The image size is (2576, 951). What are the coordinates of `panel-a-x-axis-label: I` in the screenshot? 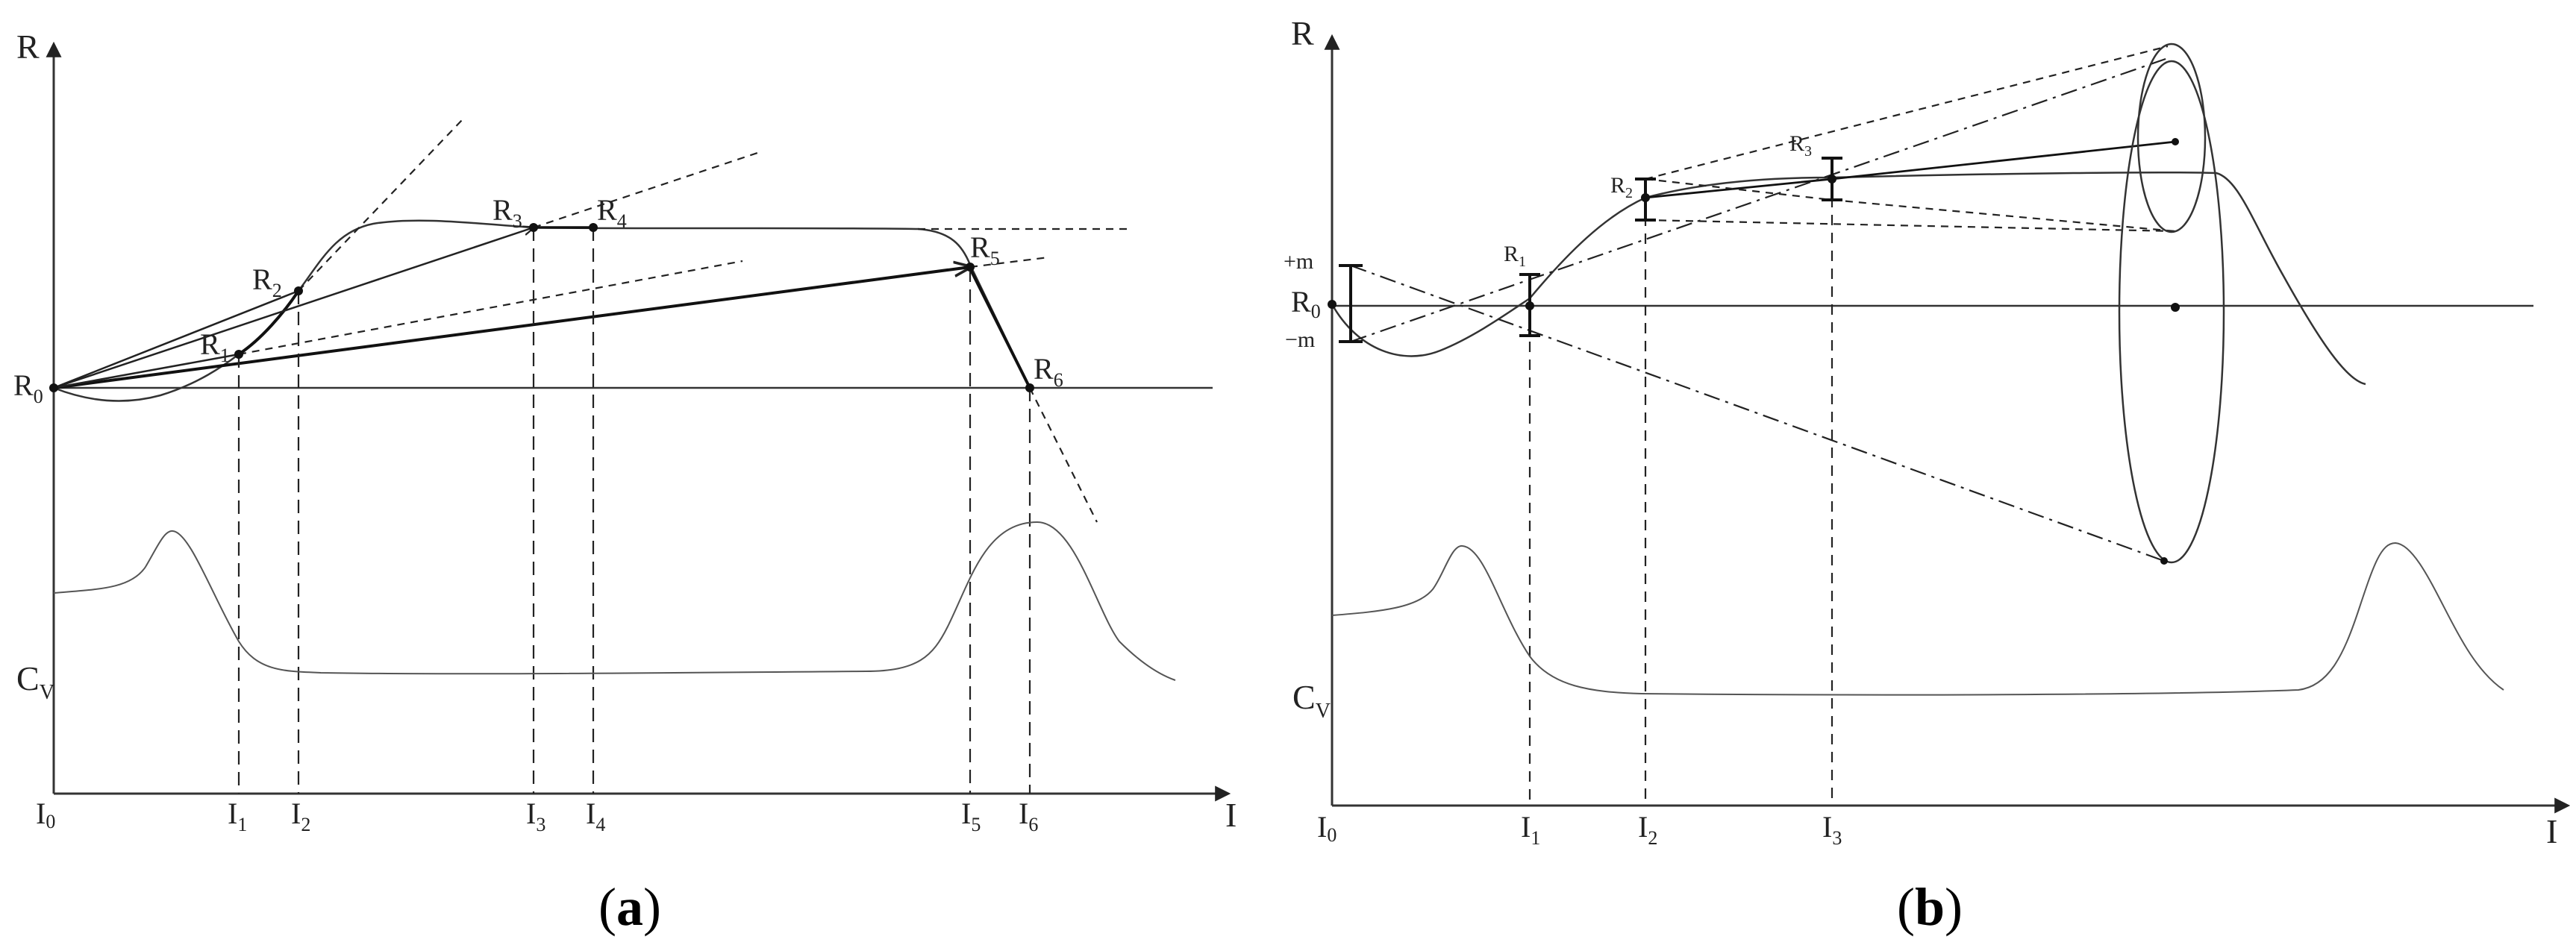 It's located at (1231, 815).